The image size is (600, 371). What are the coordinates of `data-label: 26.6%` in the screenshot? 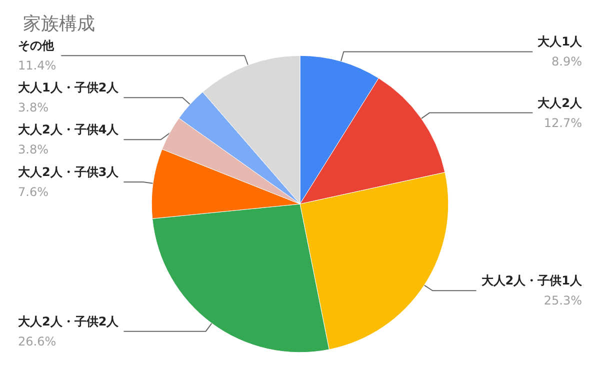 It's located at (37, 341).